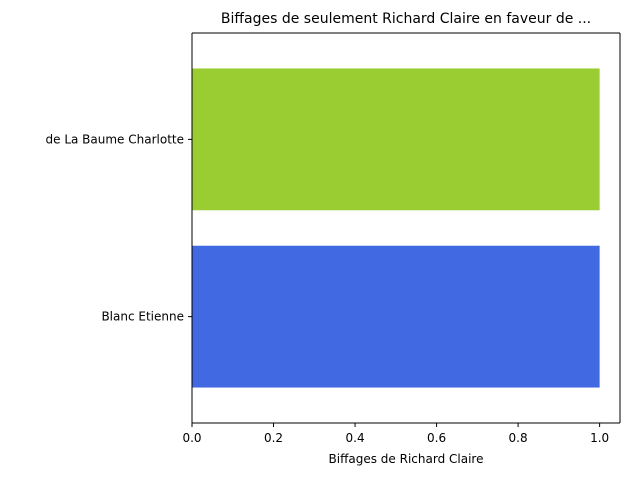  I want to click on x-tick-label-0: 0.0, so click(191, 438).